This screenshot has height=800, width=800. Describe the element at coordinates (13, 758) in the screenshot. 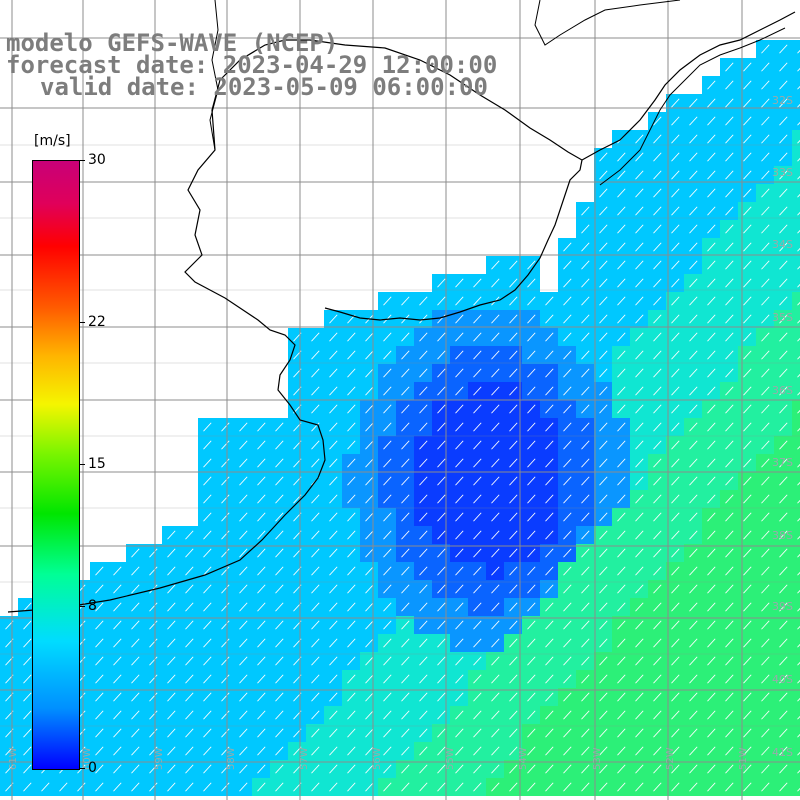

I see `lon-label: 61W` at that location.